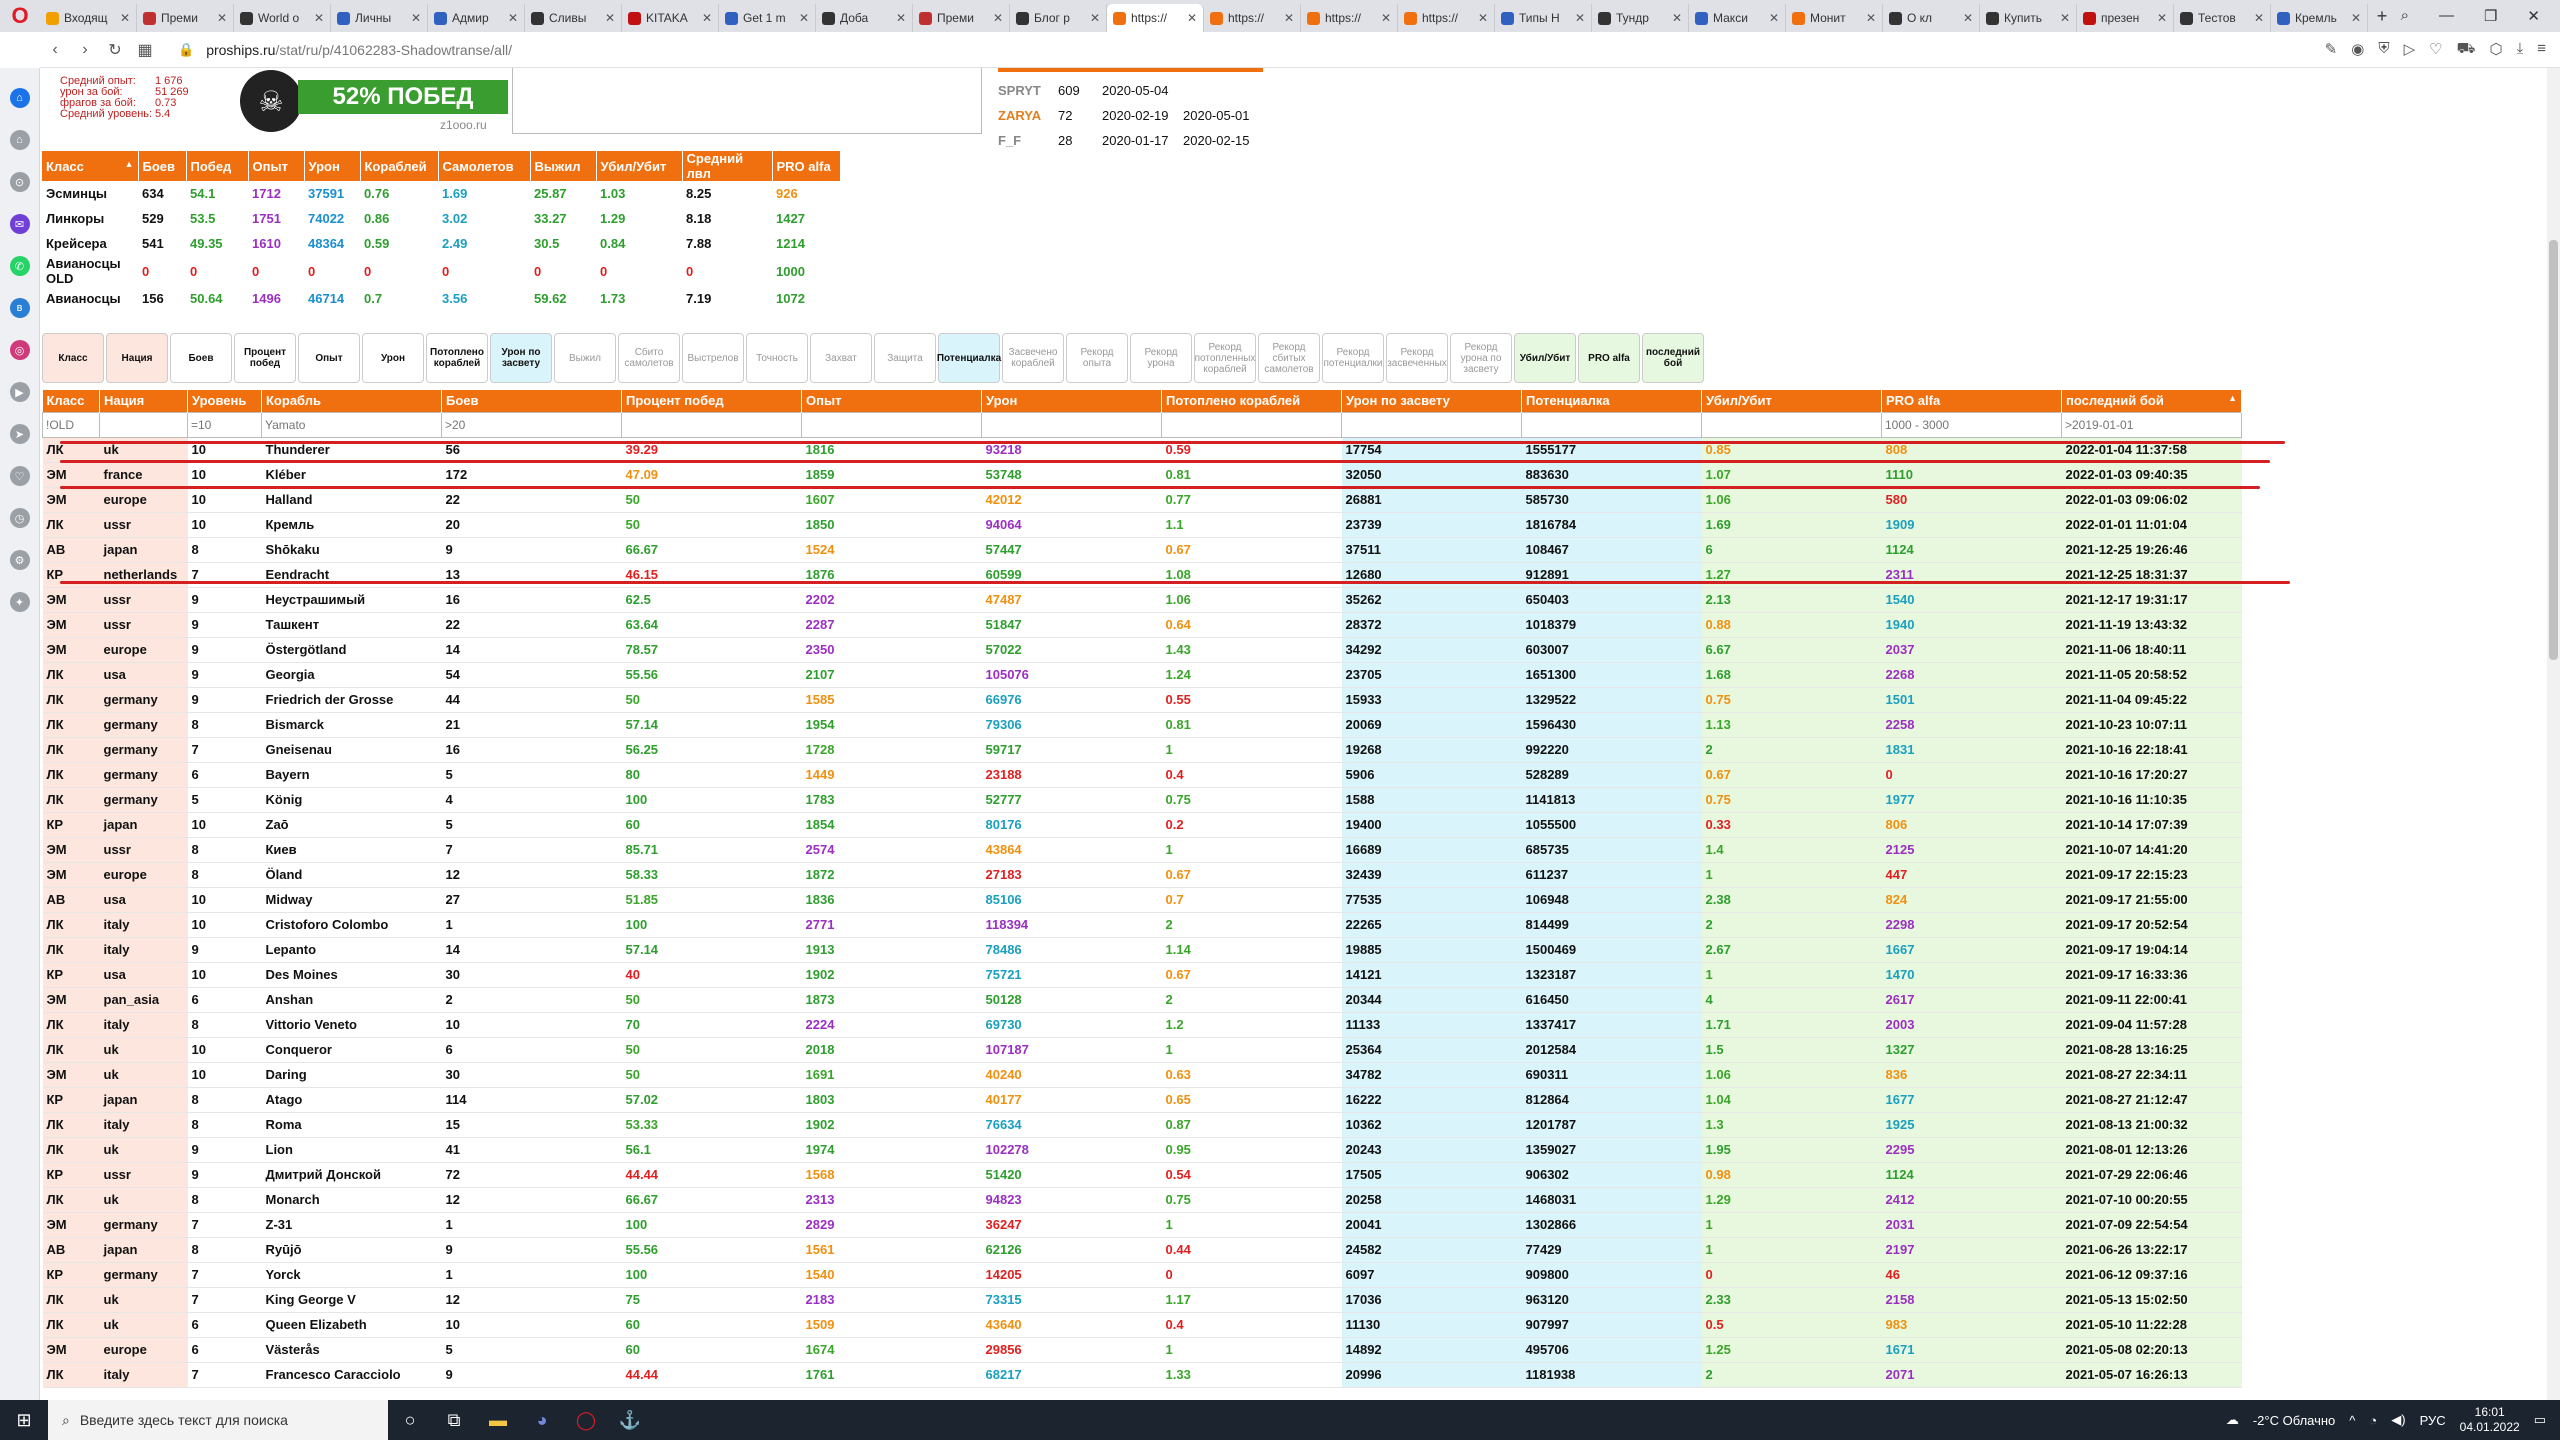 The width and height of the screenshot is (2560, 1440). I want to click on browser-tab: Типы Н ✕, so click(1543, 18).